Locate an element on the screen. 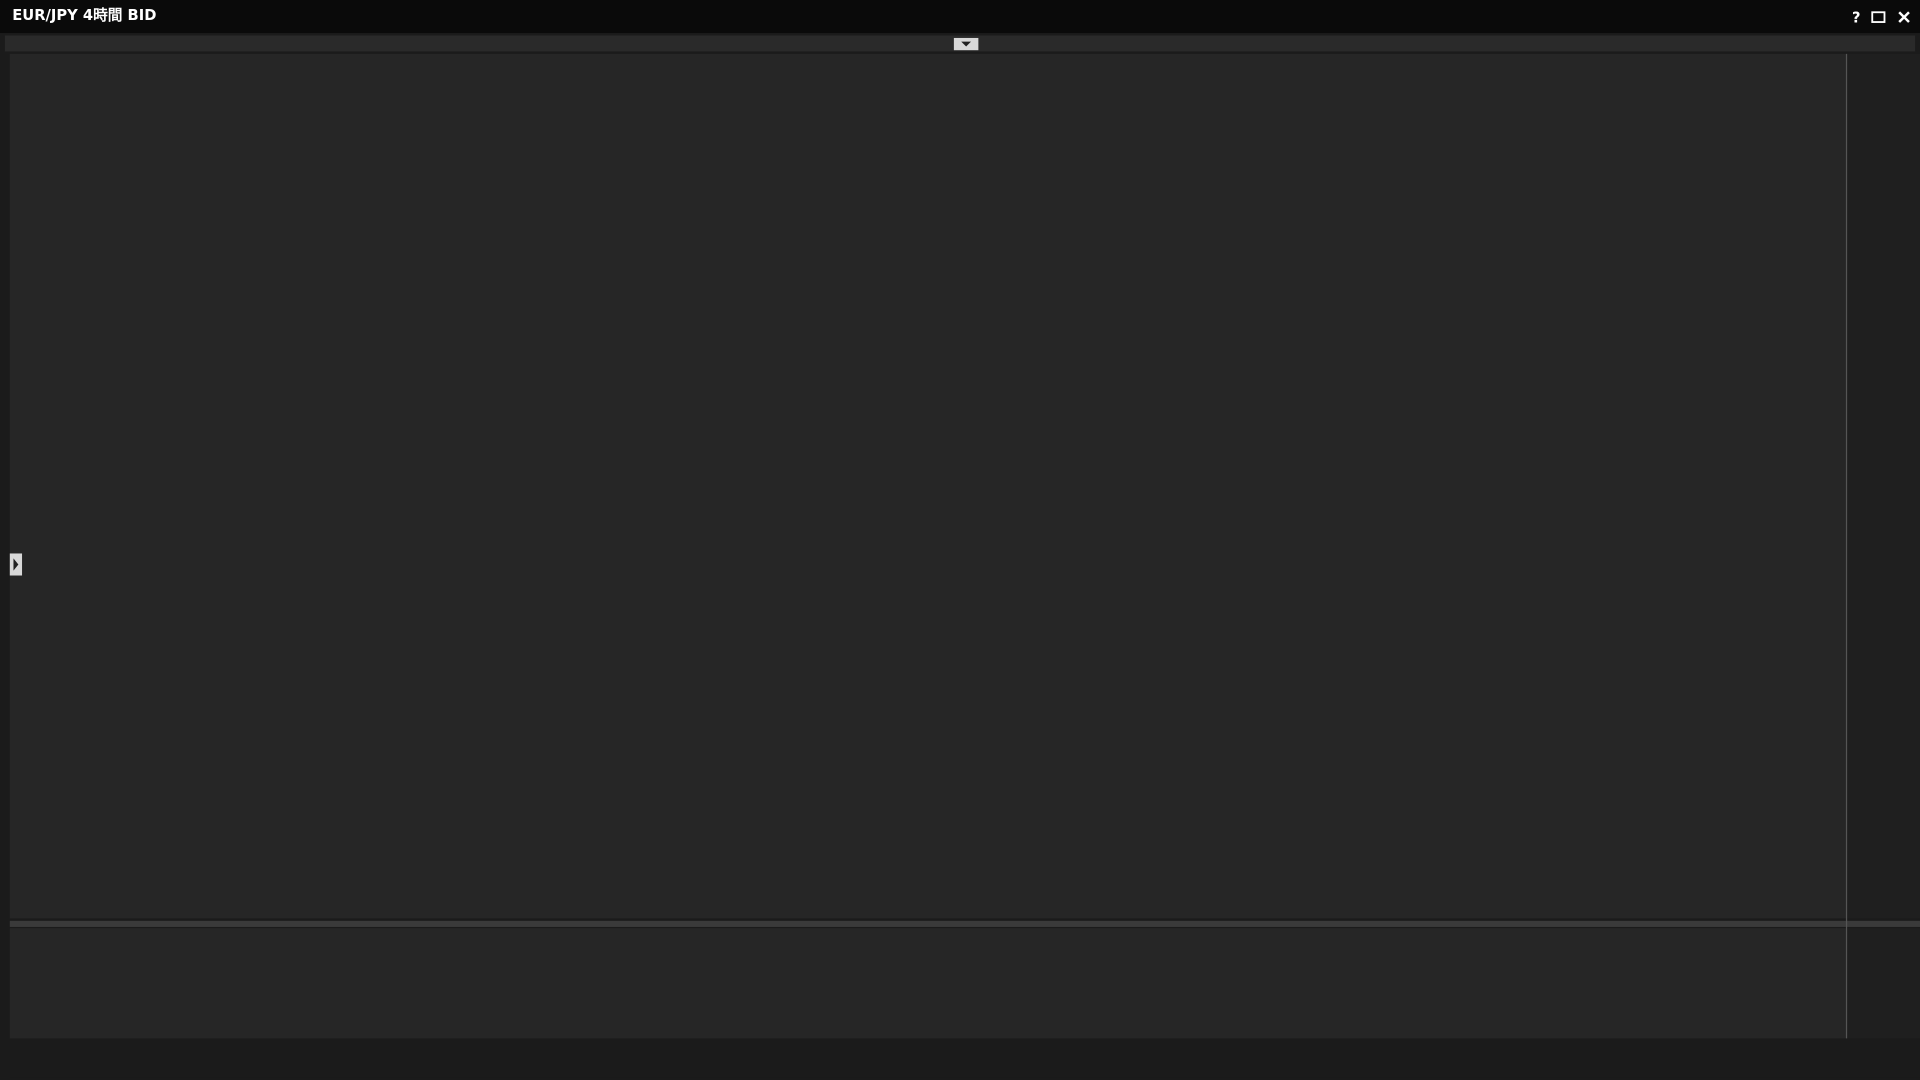  price-axis is located at coordinates (1883, 486).